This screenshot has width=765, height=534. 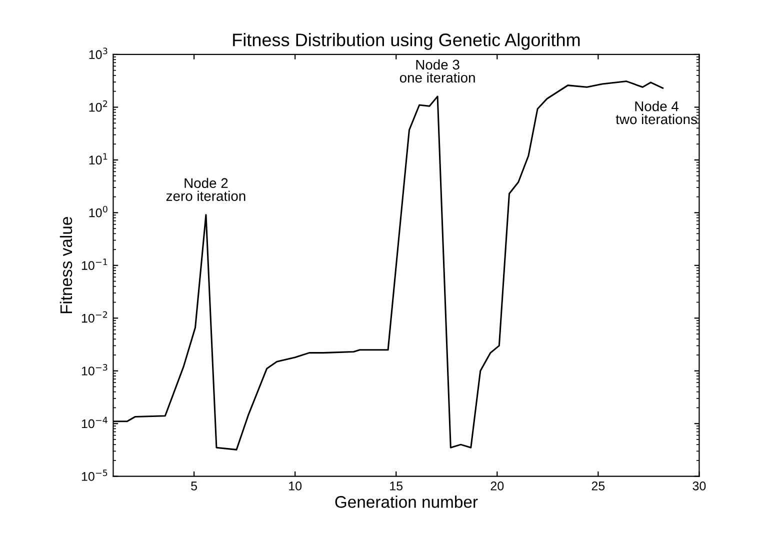 I want to click on annotation: Node 4 two iterations, so click(x=656, y=112).